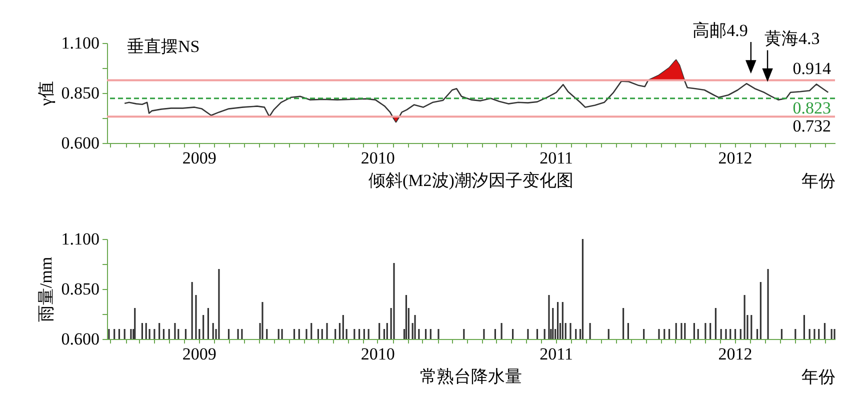 Image resolution: width=860 pixels, height=404 pixels. I want to click on ref-line-label: 0.914, so click(812, 68).